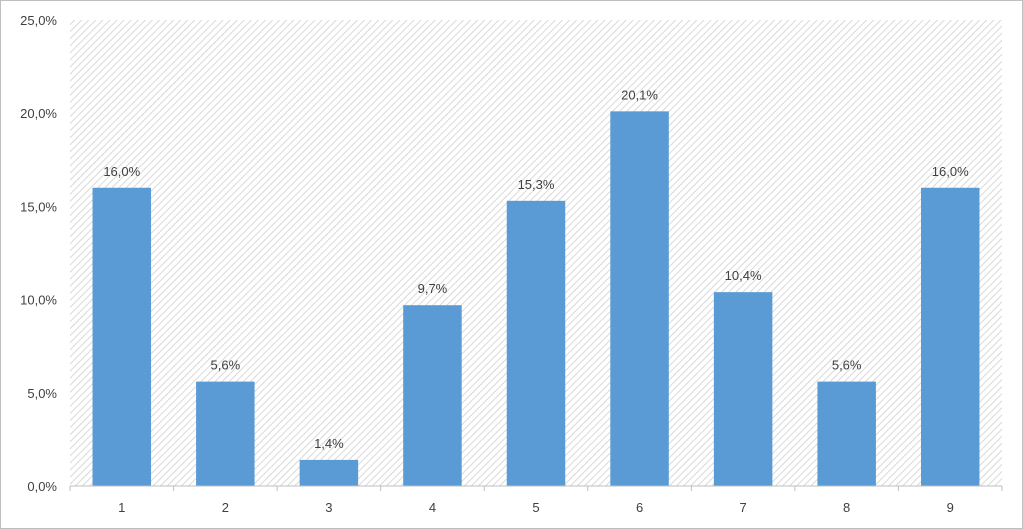 This screenshot has height=529, width=1023. Describe the element at coordinates (38, 20) in the screenshot. I see `y-tick-label: 25,0%` at that location.